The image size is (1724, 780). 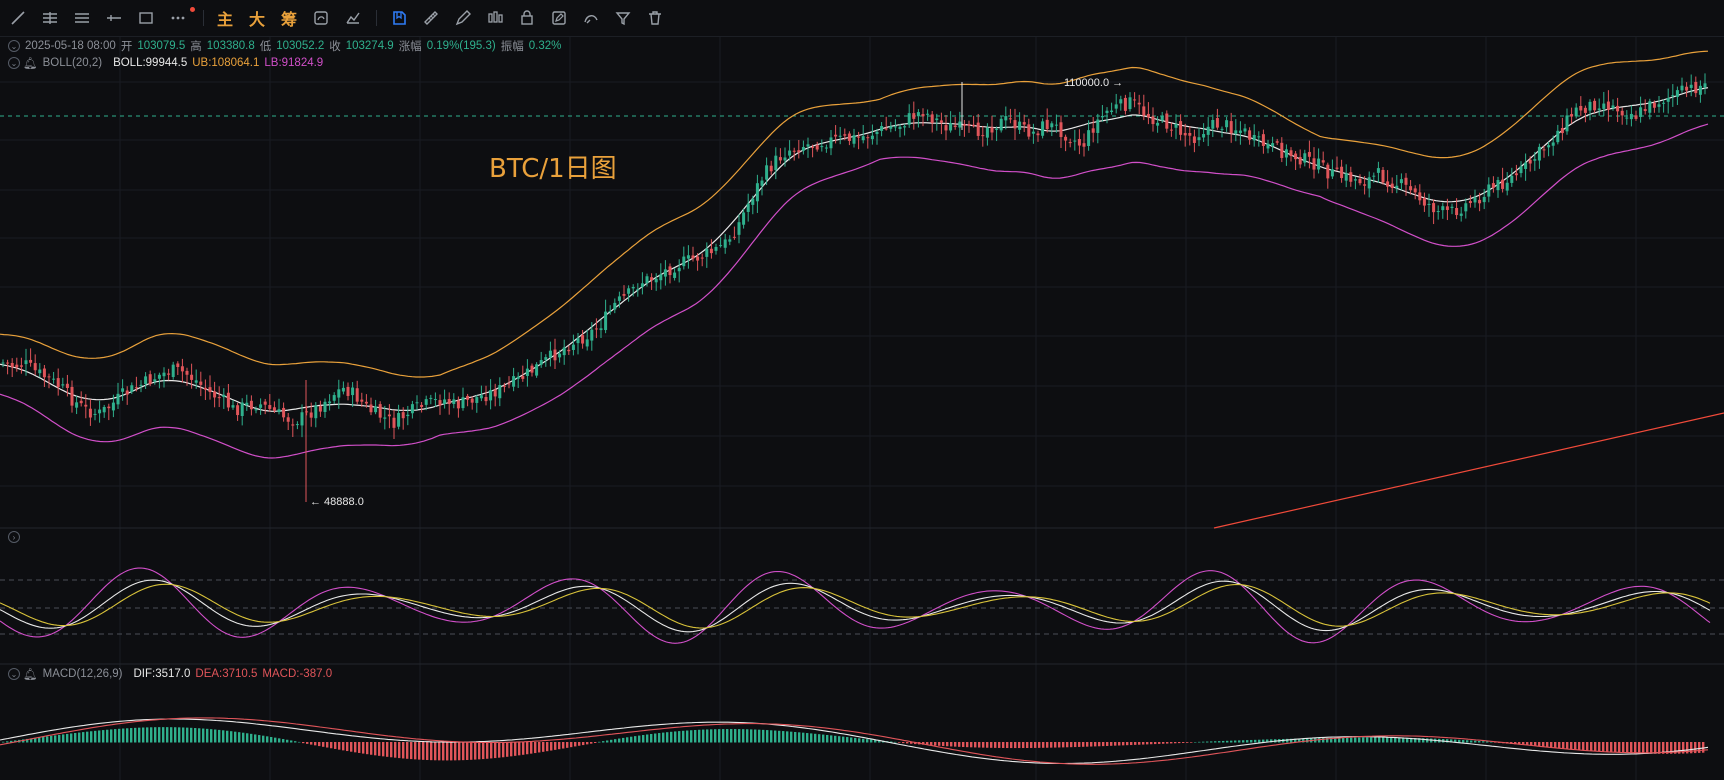 What do you see at coordinates (192, 9) in the screenshot?
I see `notification-dot` at bounding box center [192, 9].